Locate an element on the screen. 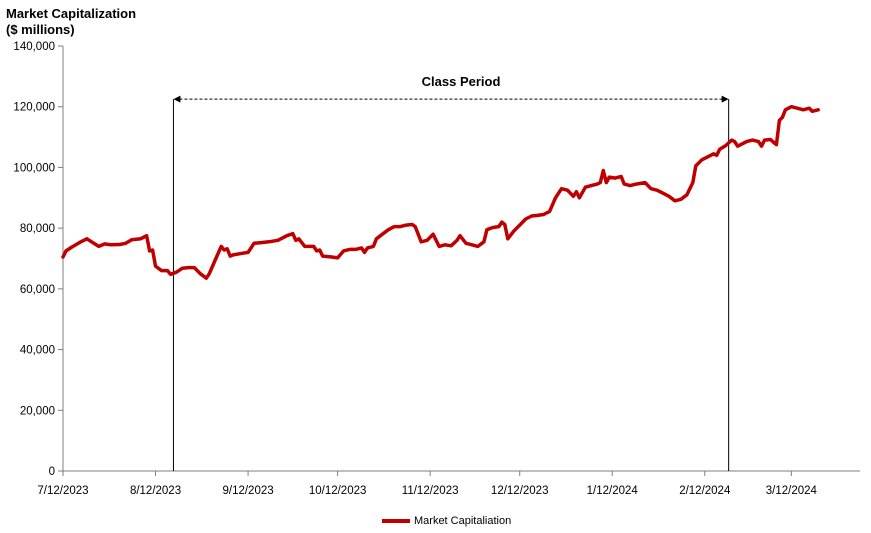  x-tick-label: 1/12/2024 is located at coordinates (613, 491).